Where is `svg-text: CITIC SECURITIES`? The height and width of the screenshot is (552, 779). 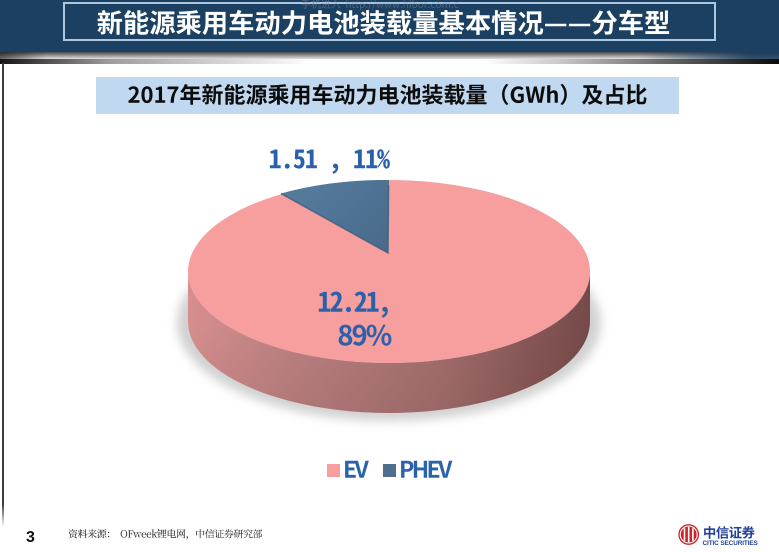 svg-text: CITIC SECURITIES is located at coordinates (731, 543).